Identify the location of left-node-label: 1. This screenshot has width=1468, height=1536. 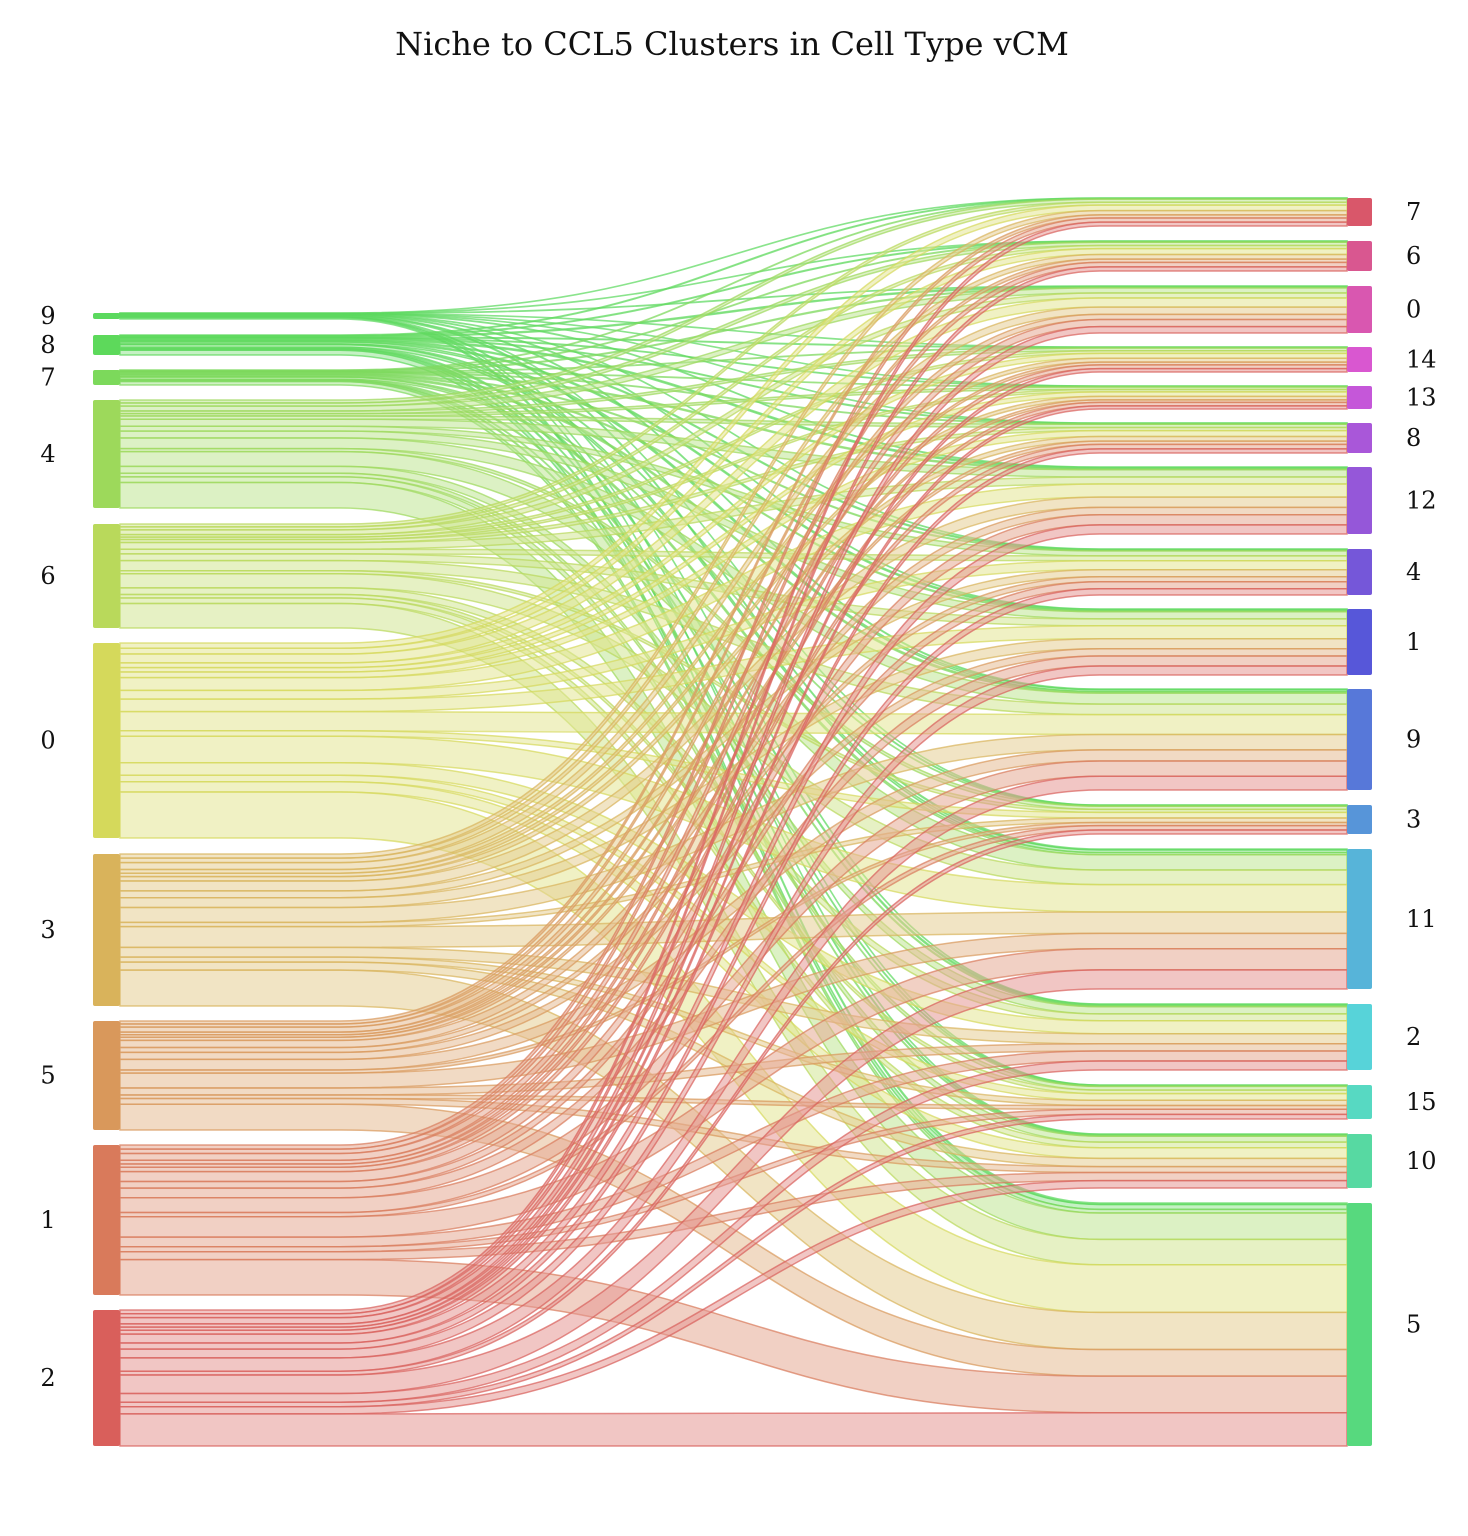
(47, 1220).